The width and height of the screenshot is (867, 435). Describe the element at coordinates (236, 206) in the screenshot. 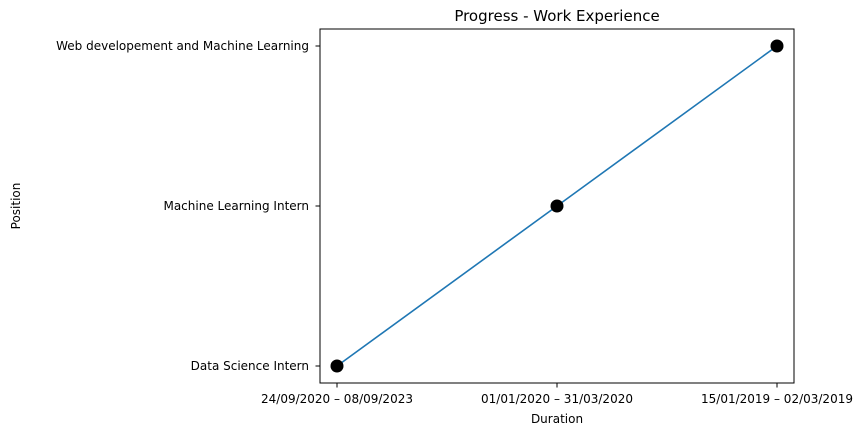

I see `y-tick-label: Machine Learning Intern` at that location.